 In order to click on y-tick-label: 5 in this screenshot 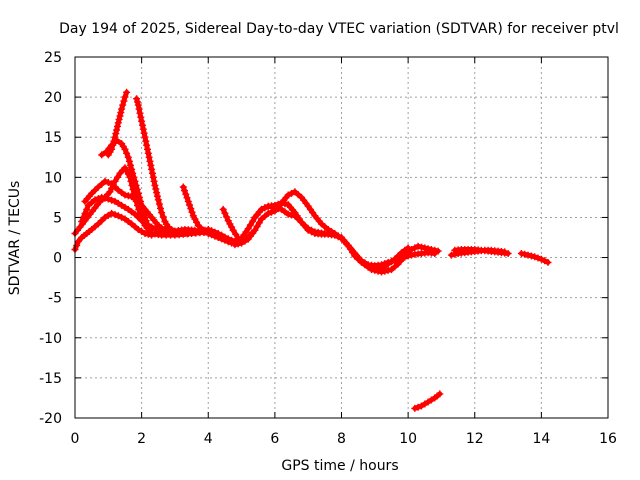, I will do `click(57, 218)`.